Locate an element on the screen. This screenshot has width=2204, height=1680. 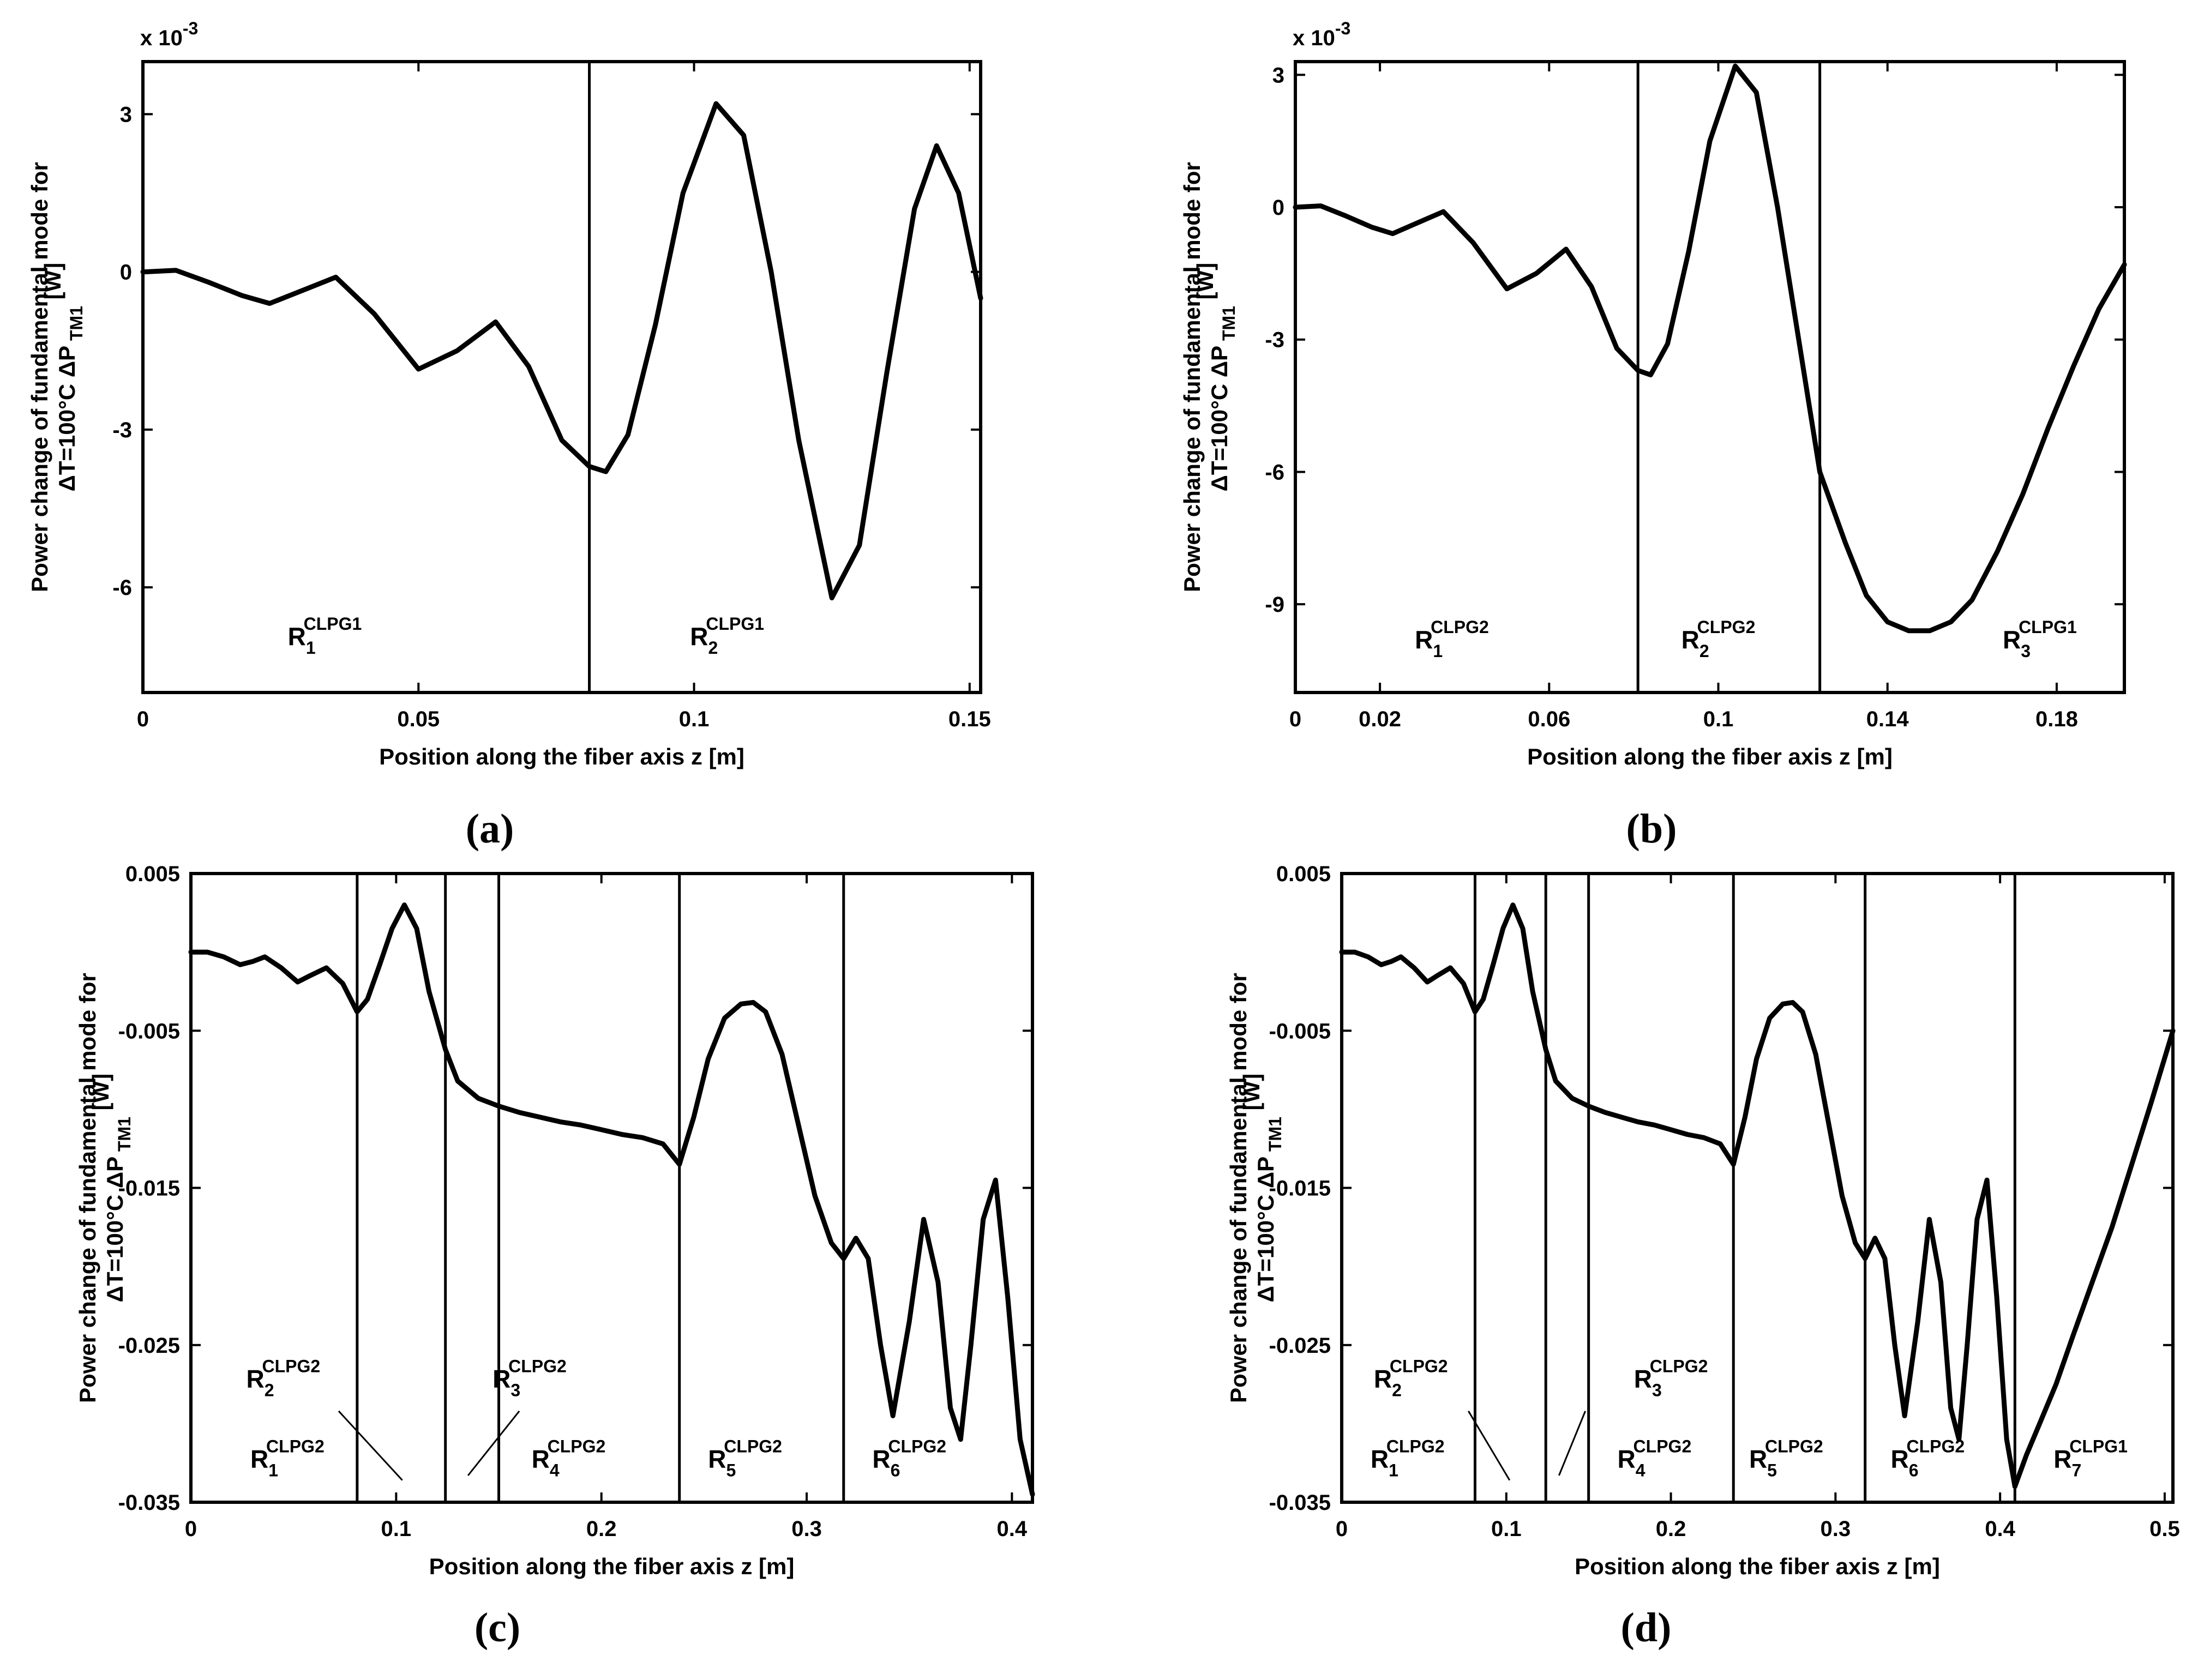
y-tick-label: -0.005 is located at coordinates (1300, 1031).